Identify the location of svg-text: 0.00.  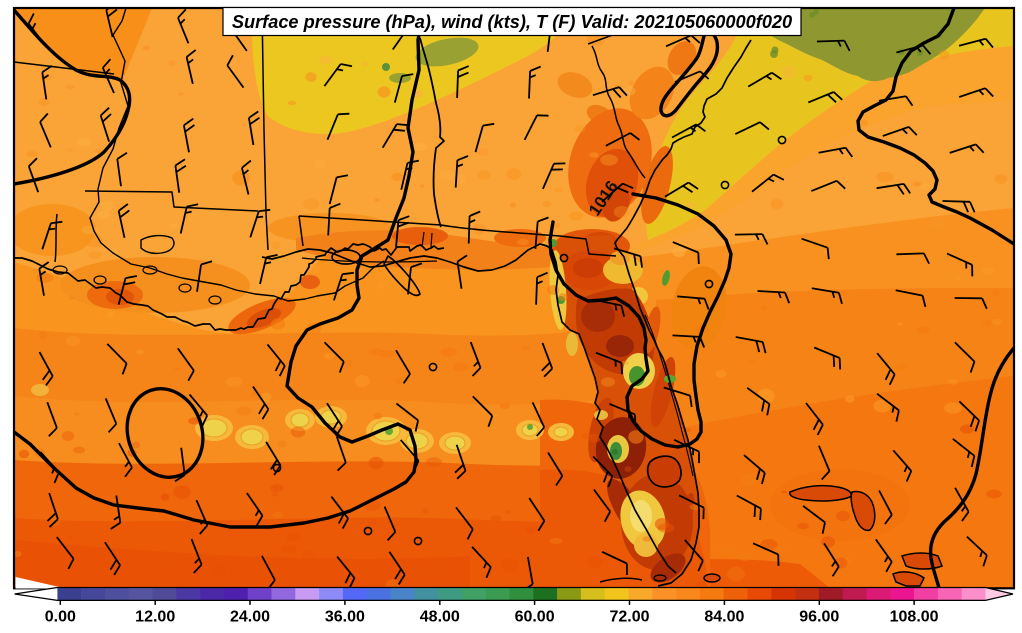
(60, 617).